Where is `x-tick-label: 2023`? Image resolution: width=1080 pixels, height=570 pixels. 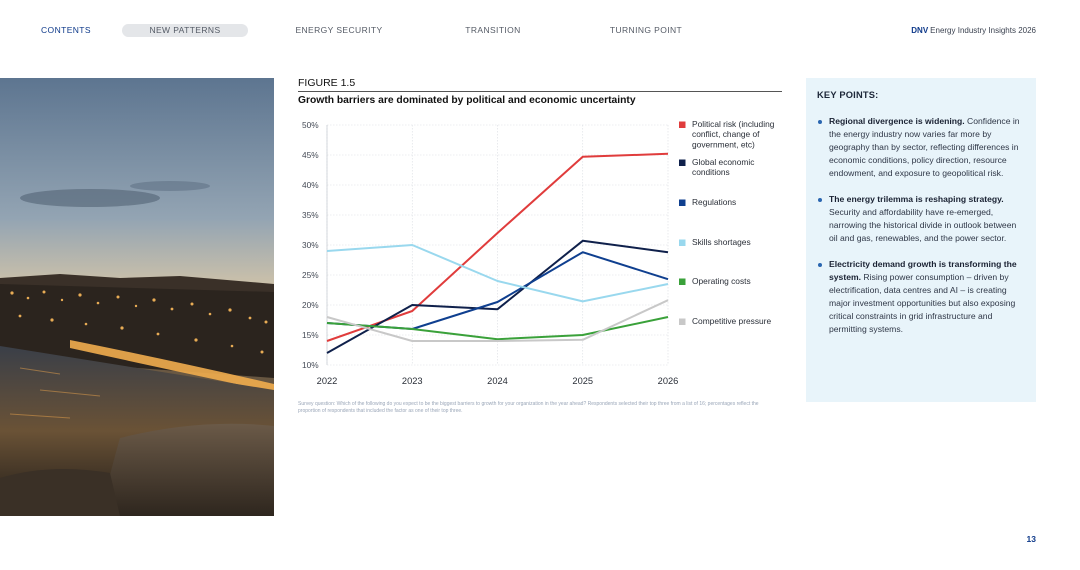
x-tick-label: 2023 is located at coordinates (412, 381).